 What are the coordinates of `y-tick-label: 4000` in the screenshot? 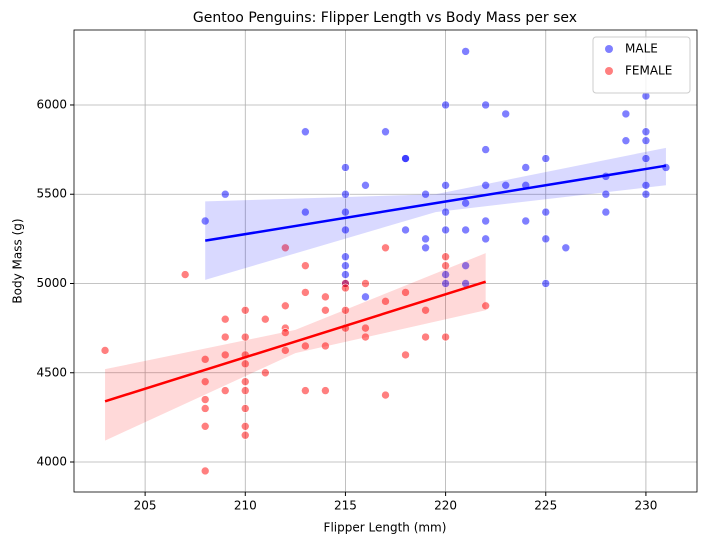 It's located at (51, 462).